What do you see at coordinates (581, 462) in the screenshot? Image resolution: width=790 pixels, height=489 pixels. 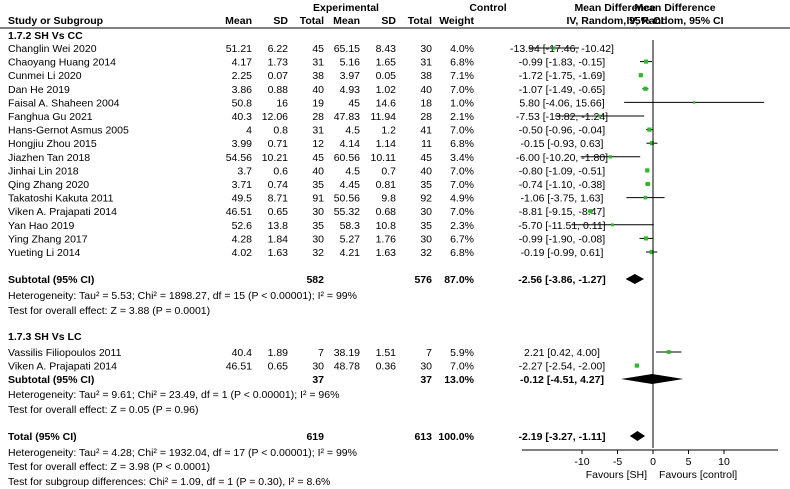 I see `x-tick-label: -10` at bounding box center [581, 462].